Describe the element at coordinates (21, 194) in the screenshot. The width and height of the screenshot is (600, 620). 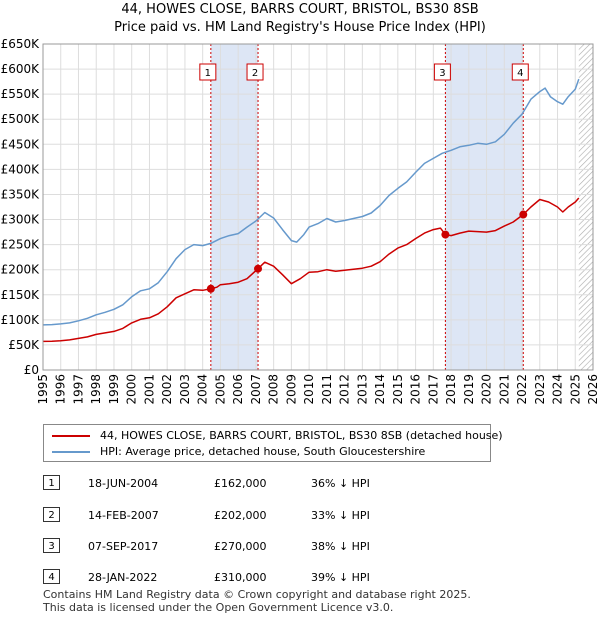
I see `y-tick-label: £350K` at that location.